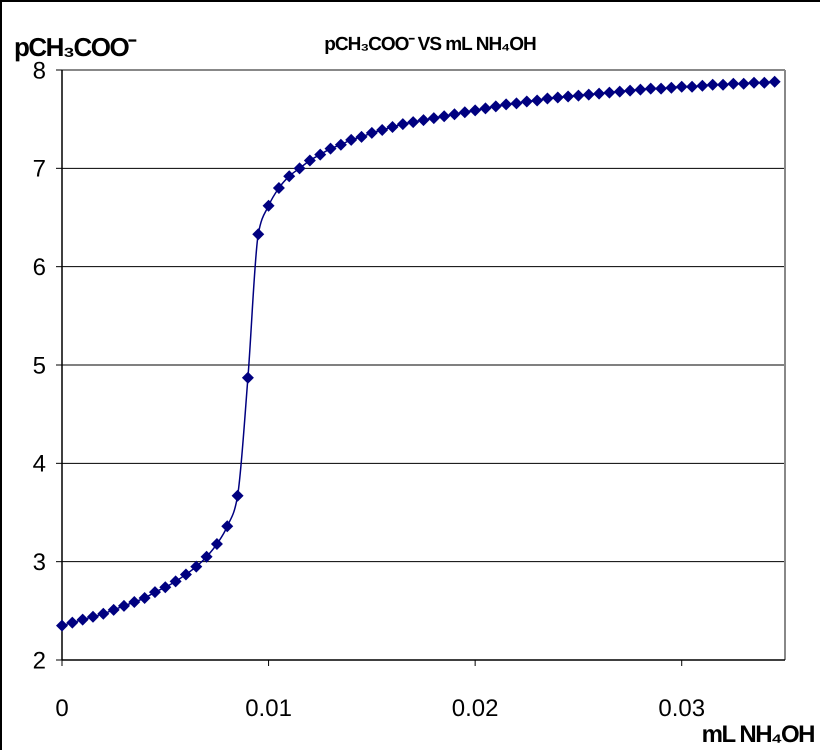  Describe the element at coordinates (39, 660) in the screenshot. I see `y-tick-label: 2` at that location.